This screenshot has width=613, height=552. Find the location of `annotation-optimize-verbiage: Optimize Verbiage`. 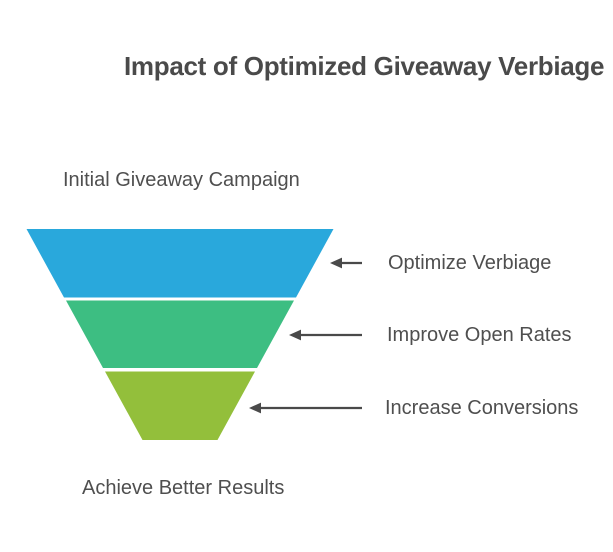

annotation-optimize-verbiage: Optimize Verbiage is located at coordinates (470, 263).